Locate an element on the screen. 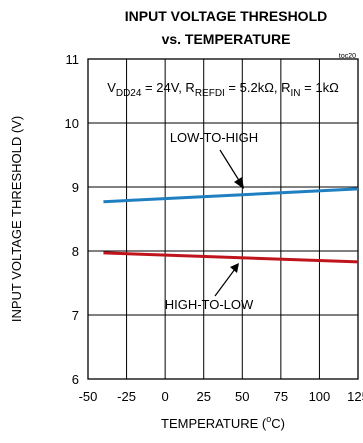 The height and width of the screenshot is (443, 363). y-axis-label: INPUT VOLTAGE THRESHOLD (V) is located at coordinates (16, 219).